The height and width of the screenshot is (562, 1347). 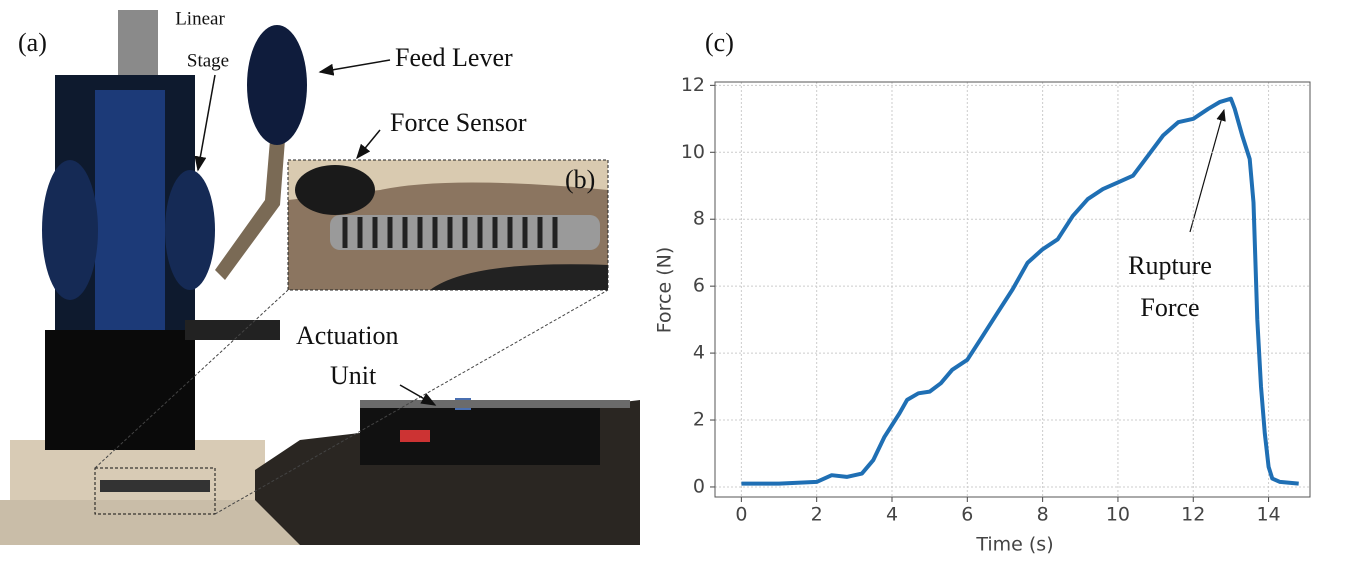 What do you see at coordinates (200, 18) in the screenshot?
I see `label-line: Linear` at bounding box center [200, 18].